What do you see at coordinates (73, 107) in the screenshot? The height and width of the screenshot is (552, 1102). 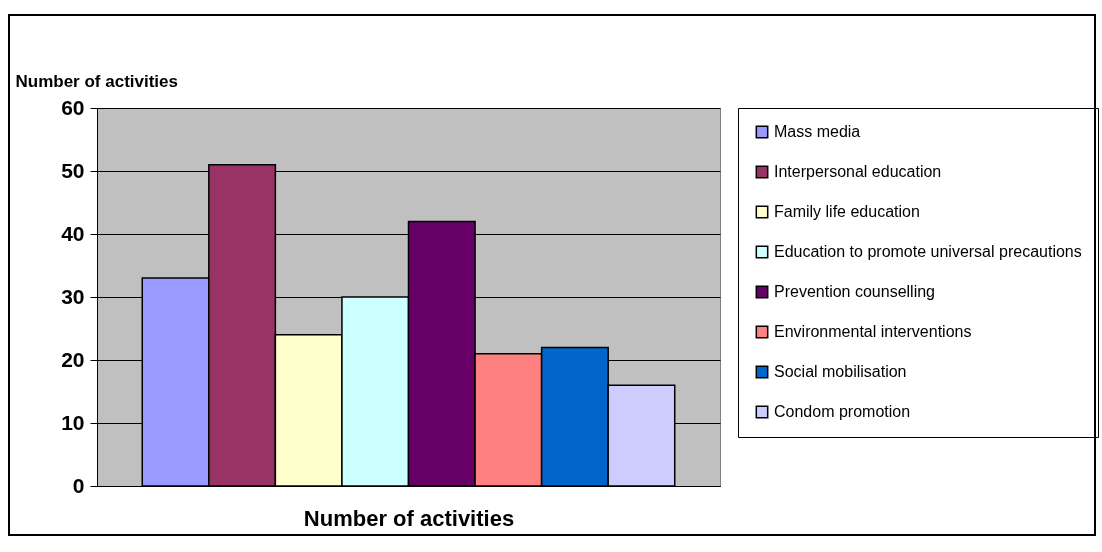 I see `y-tick-label: 60` at bounding box center [73, 107].